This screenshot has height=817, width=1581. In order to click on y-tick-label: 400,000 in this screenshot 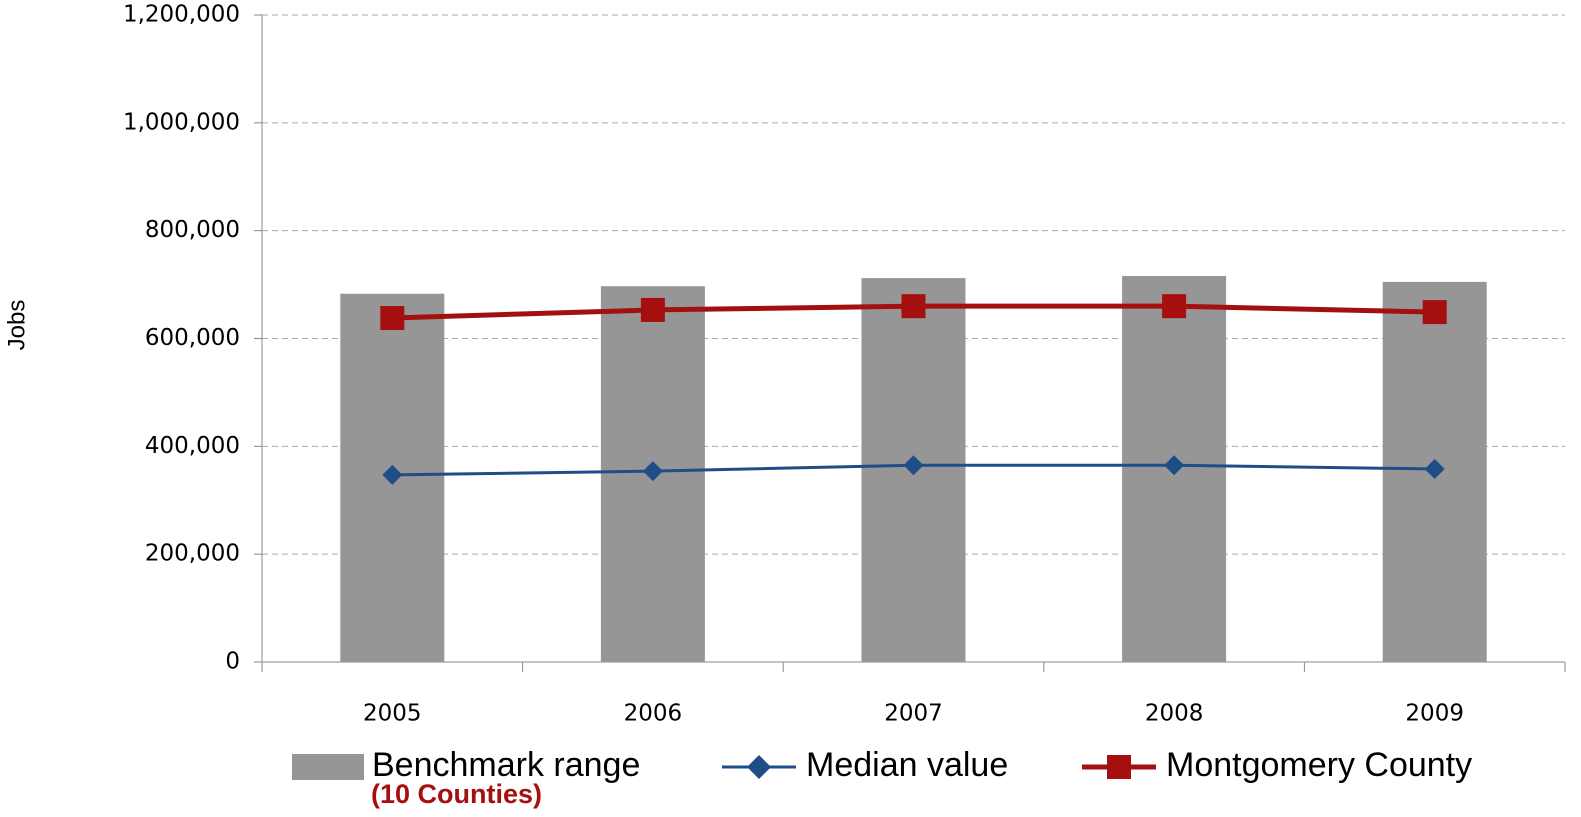, I will do `click(192, 446)`.